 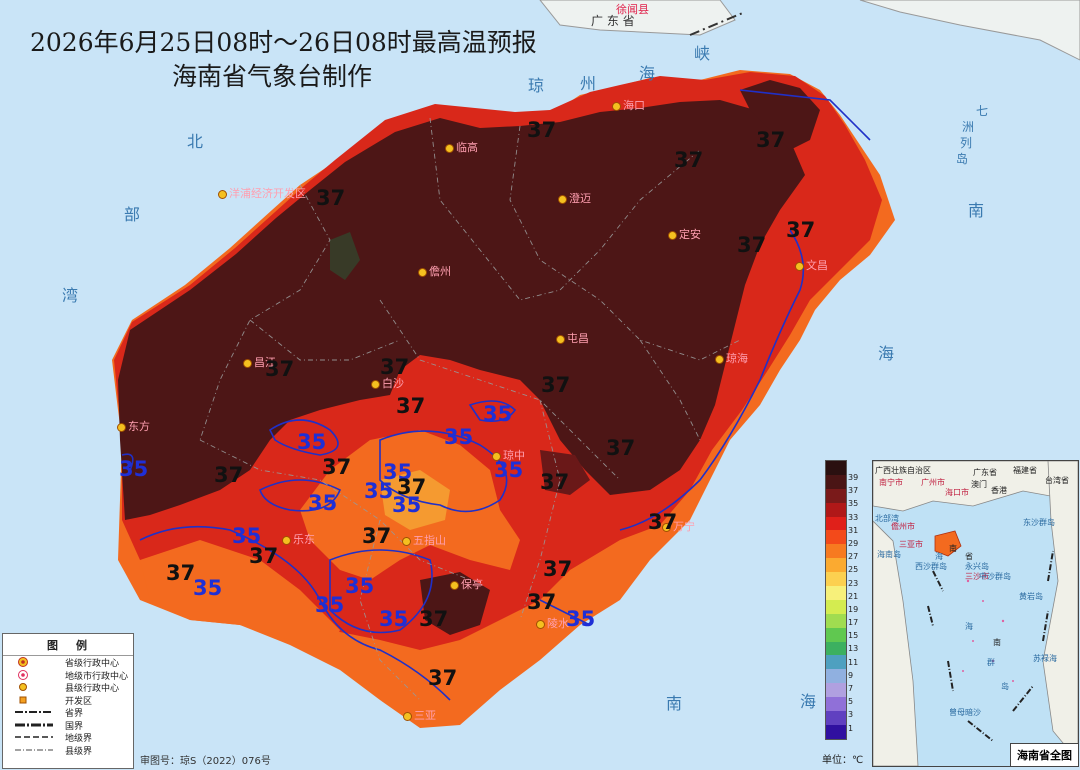 I want to click on city-name: 文昌, so click(x=817, y=265).